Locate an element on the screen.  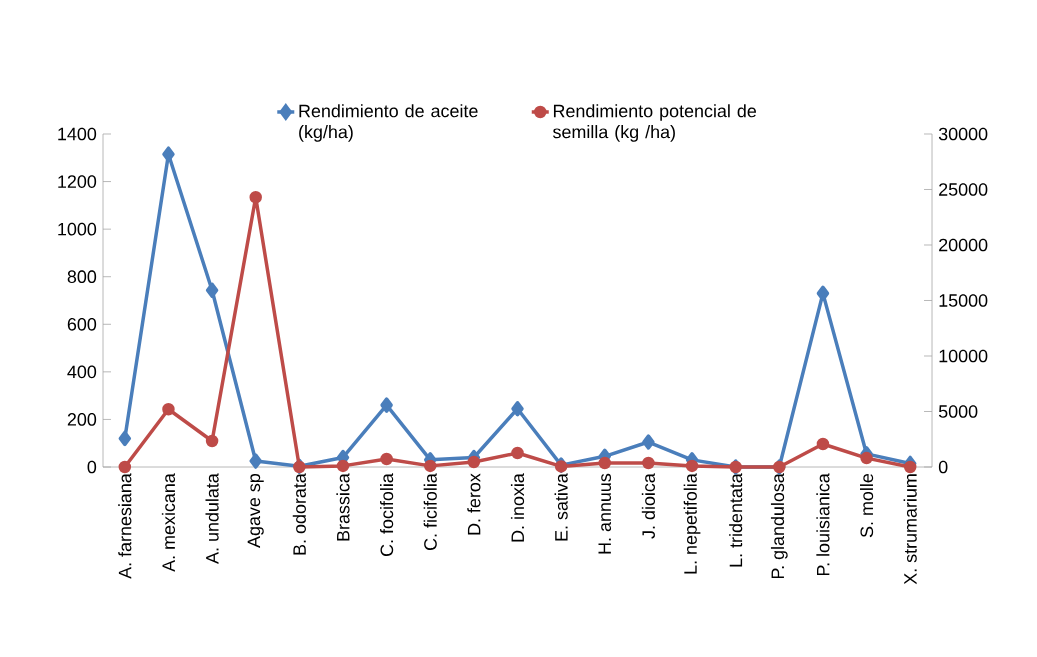
x-tick-label: D. ferox is located at coordinates (474, 504).